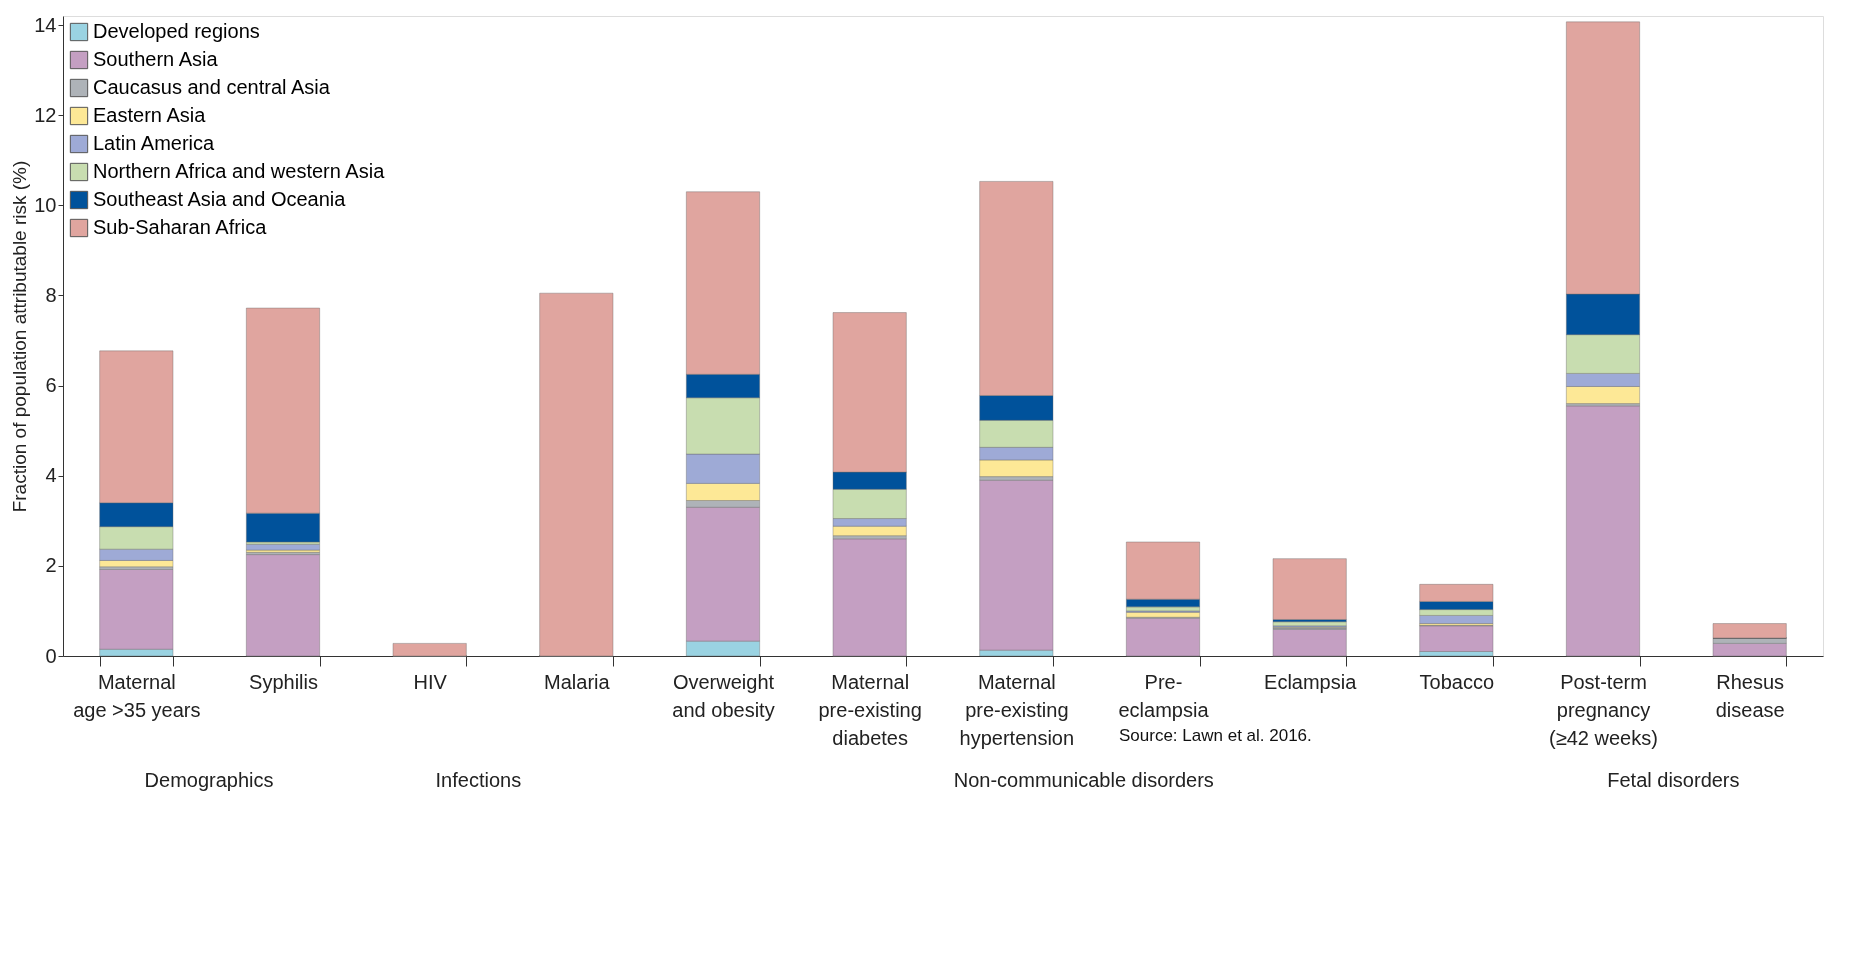  What do you see at coordinates (1311, 681) in the screenshot?
I see `x-tick-label: Eclampsia` at bounding box center [1311, 681].